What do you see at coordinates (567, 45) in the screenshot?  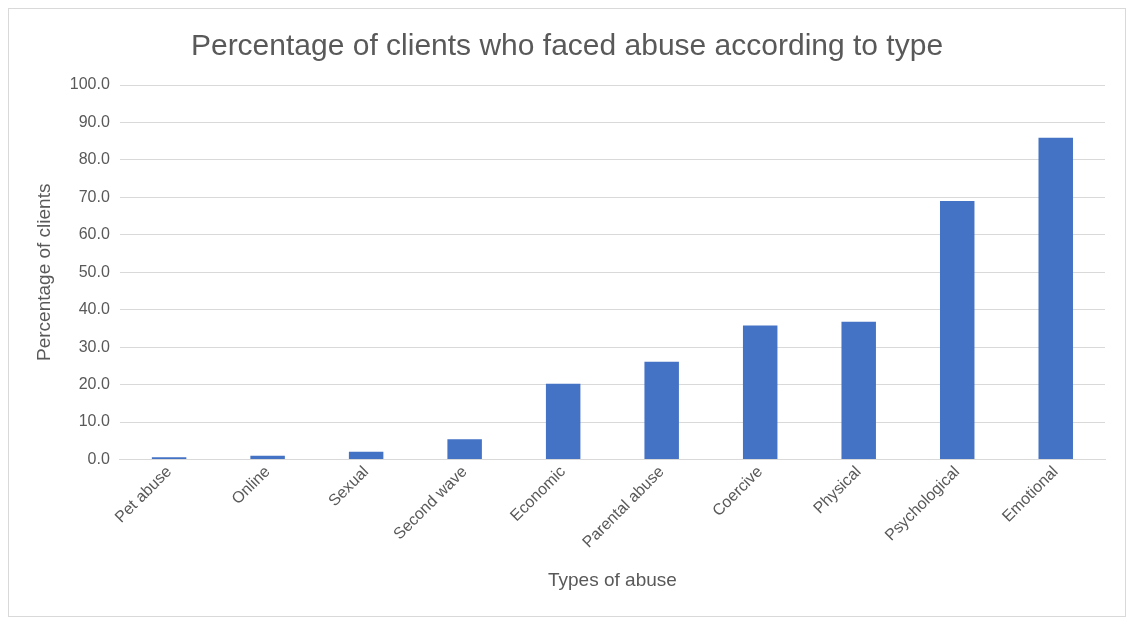 I see `chart-title: Percentage of clients who faced abuse according to type` at bounding box center [567, 45].